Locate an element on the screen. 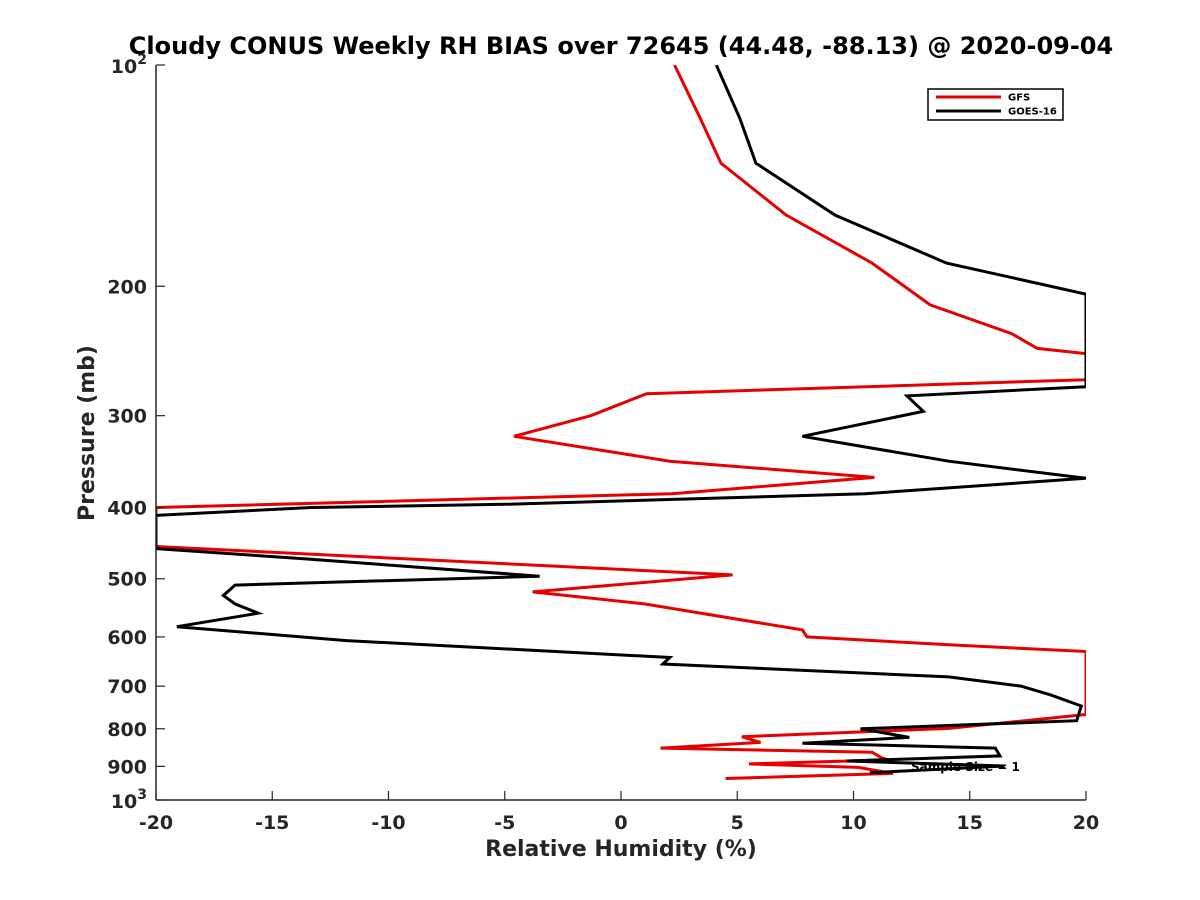  legend-box is located at coordinates (995, 104).